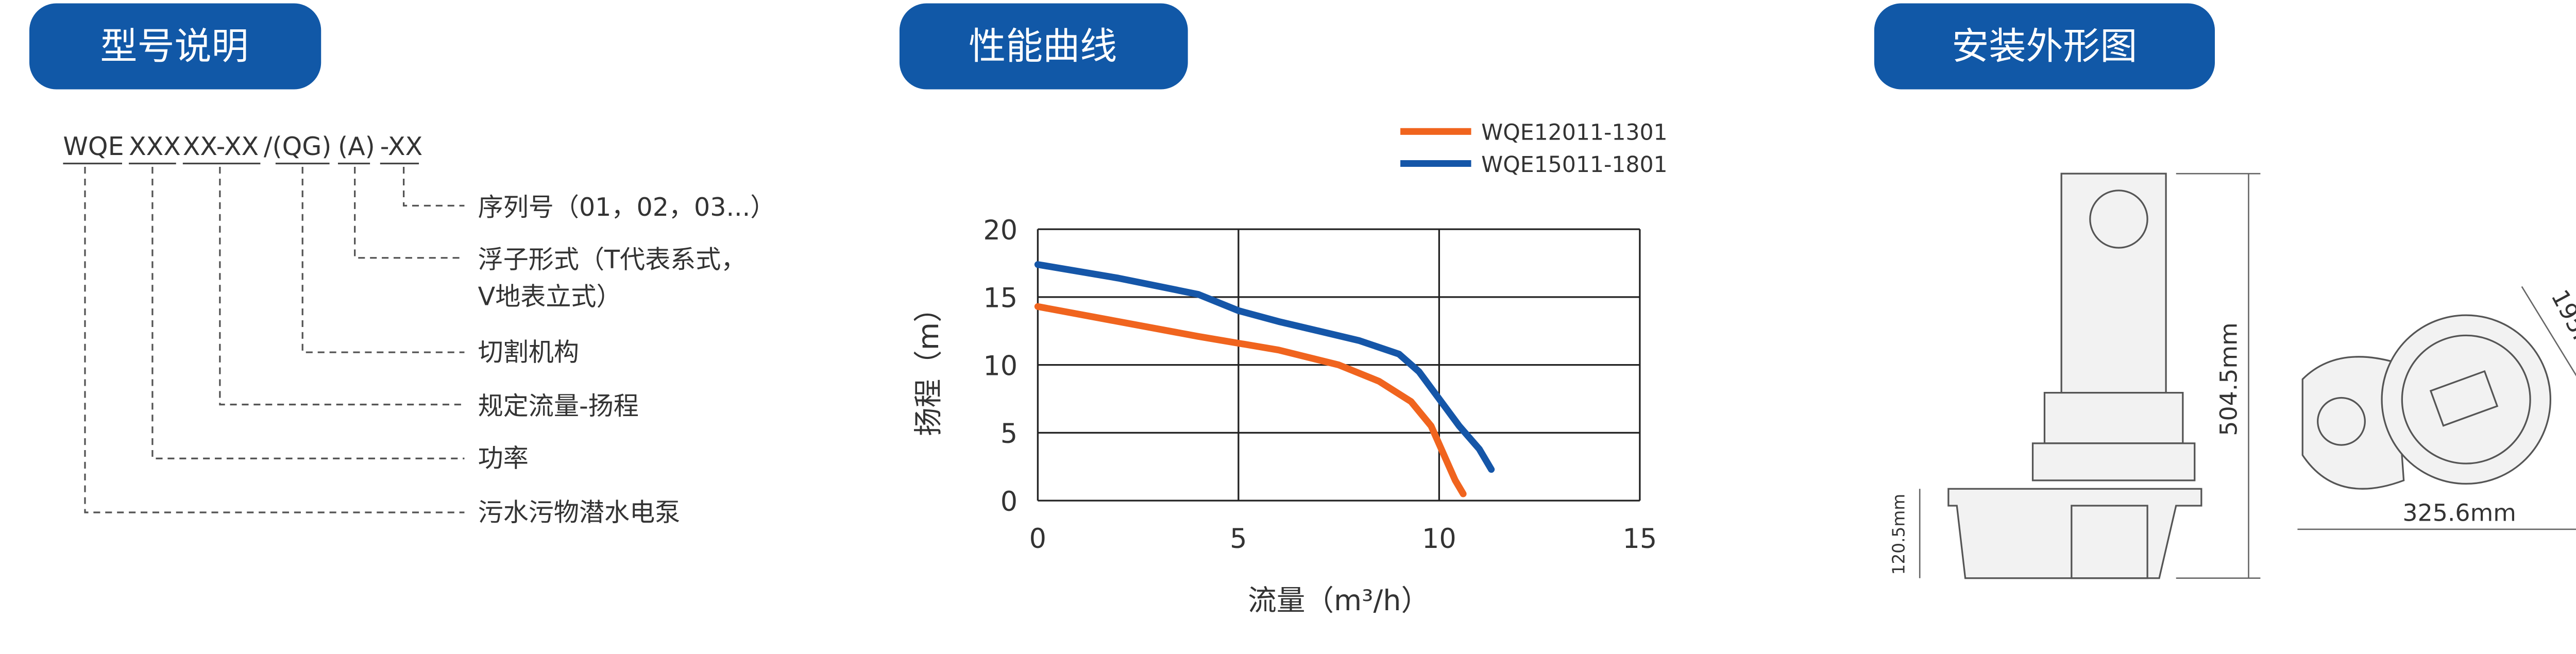 This screenshot has width=2576, height=654. I want to click on dimension-label: 504.5mm, so click(2229, 379).